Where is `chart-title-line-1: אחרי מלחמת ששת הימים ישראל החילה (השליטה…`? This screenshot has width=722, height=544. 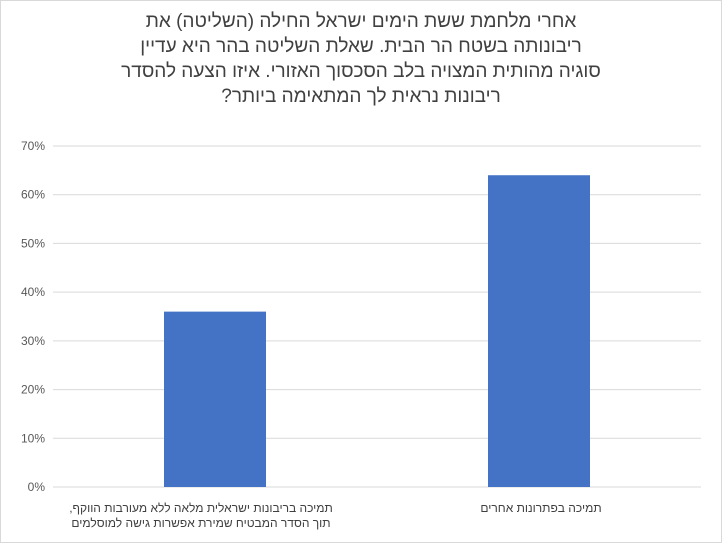 chart-title-line-1: אחרי מלחמת ששת הימים ישראל החילה (השליטה… is located at coordinates (361, 21).